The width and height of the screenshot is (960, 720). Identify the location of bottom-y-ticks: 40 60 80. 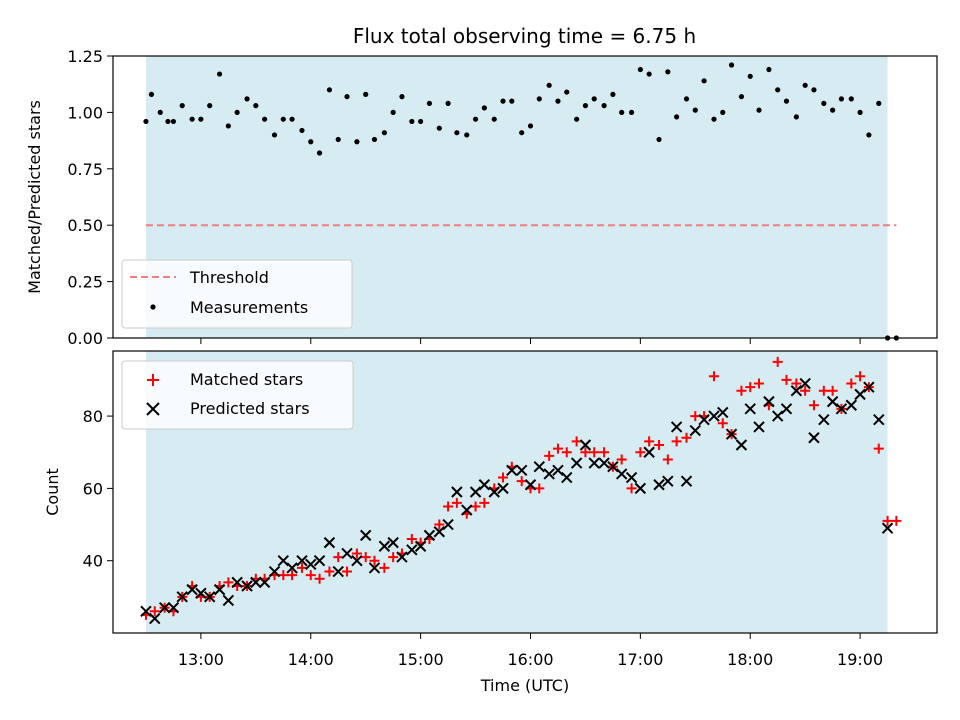
(98, 489).